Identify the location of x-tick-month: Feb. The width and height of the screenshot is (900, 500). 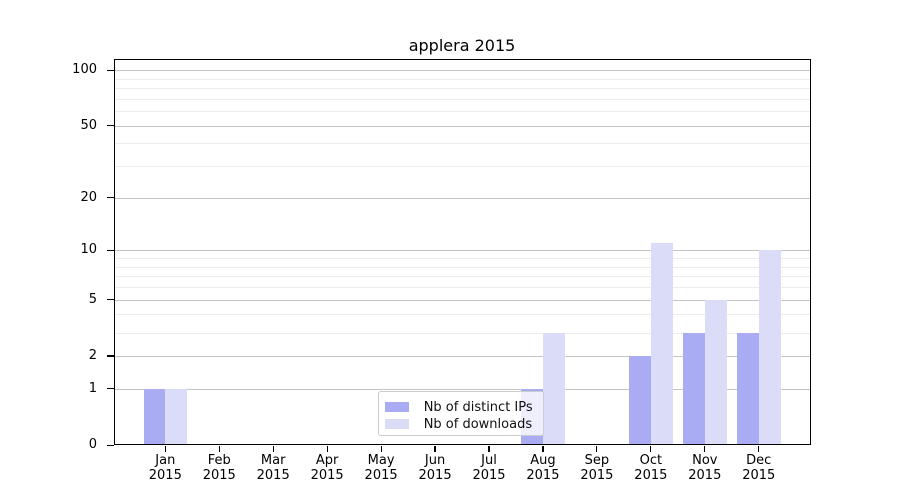
(219, 460).